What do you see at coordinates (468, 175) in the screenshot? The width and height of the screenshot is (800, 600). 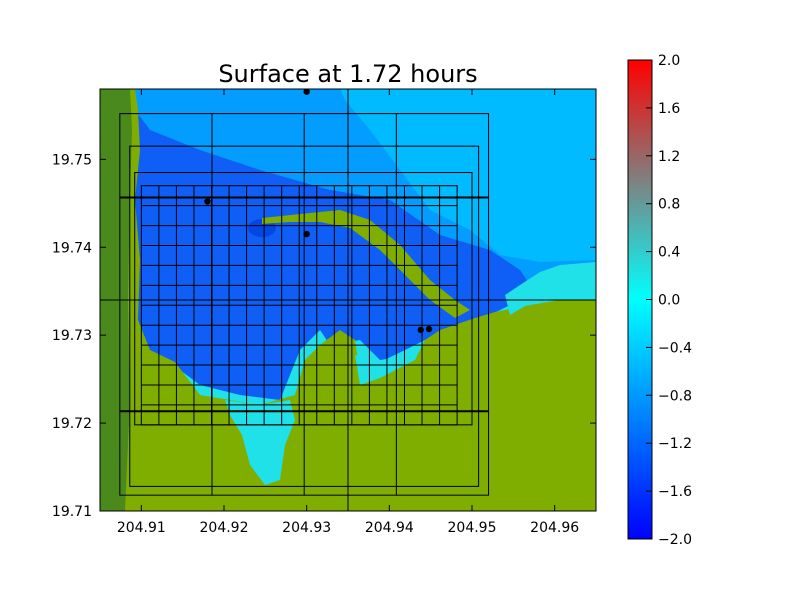 I see `outer-water-region` at bounding box center [468, 175].